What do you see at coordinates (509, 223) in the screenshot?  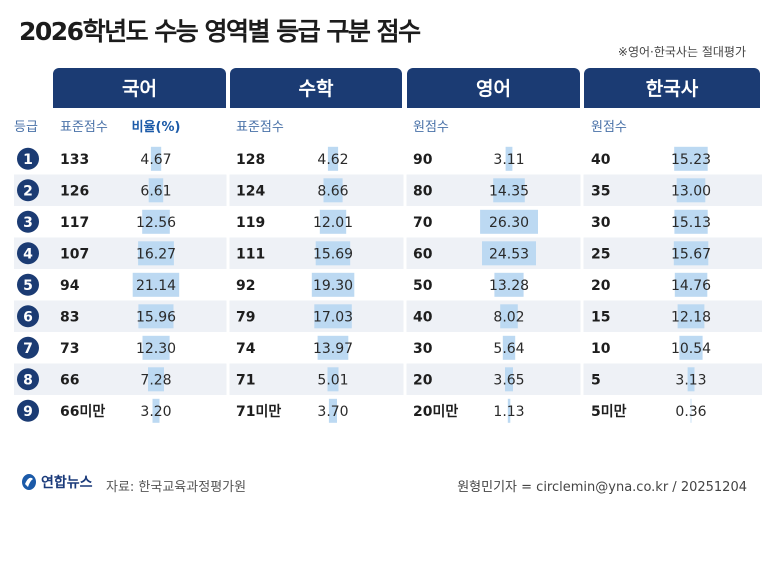 I see `ratio-label: 26.30` at bounding box center [509, 223].